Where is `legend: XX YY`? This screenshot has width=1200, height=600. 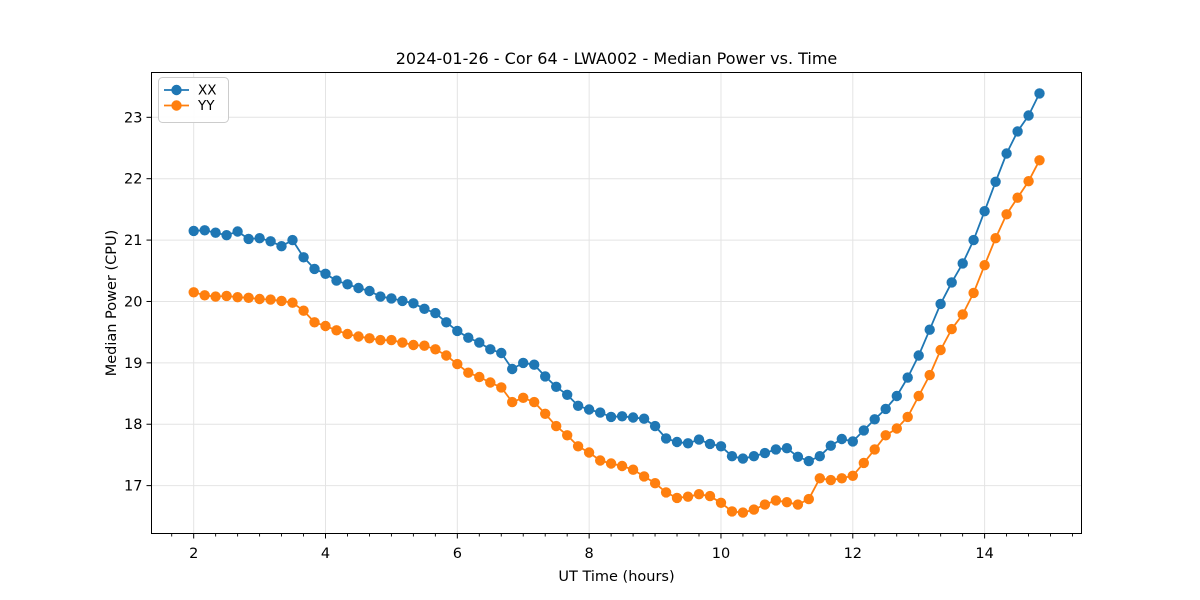
legend: XX YY is located at coordinates (193, 100).